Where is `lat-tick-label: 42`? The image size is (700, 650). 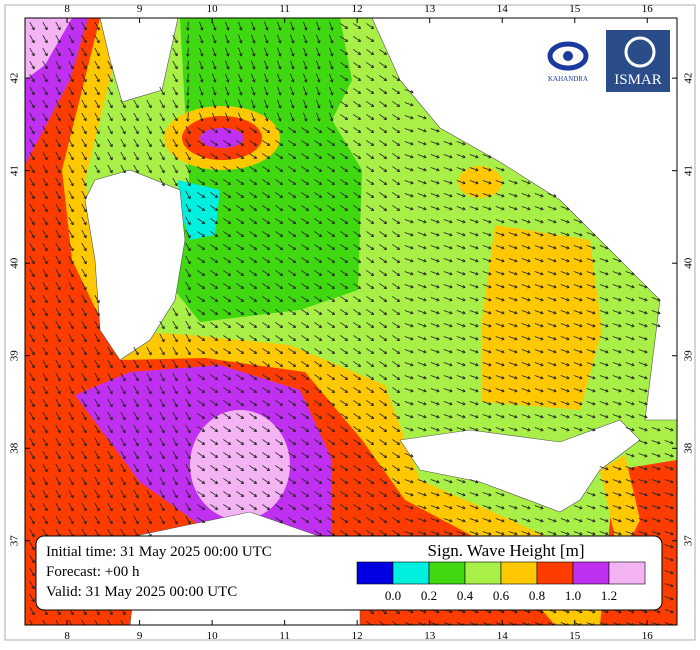
lat-tick-label: 42 is located at coordinates (15, 78).